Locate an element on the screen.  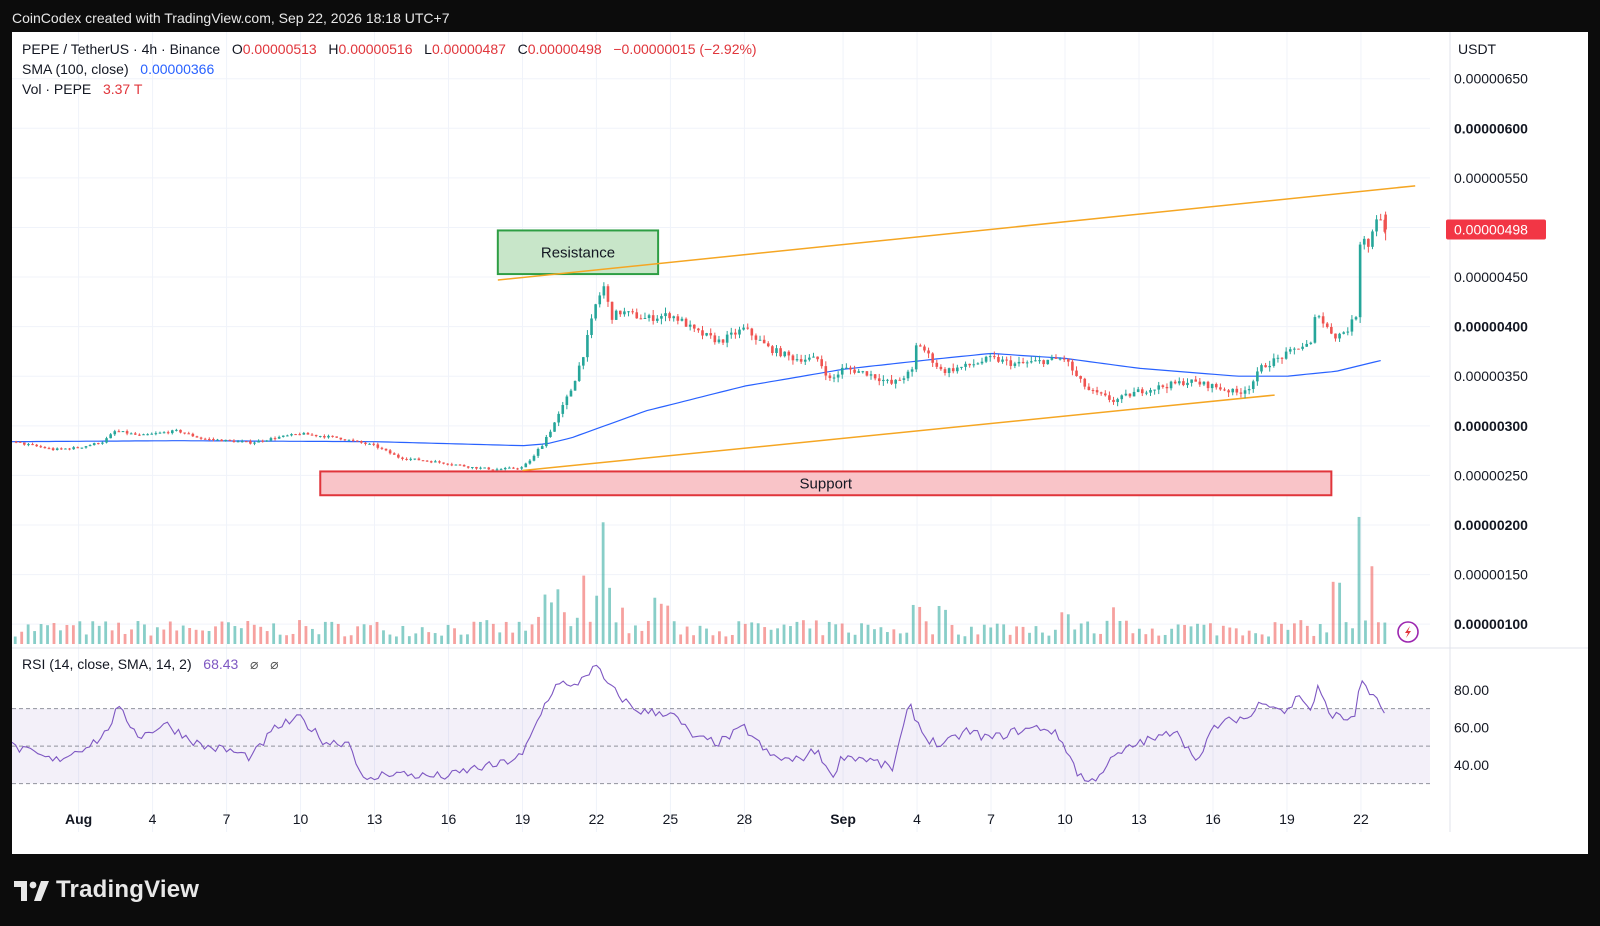
legend-rsi-label: RSI (14, close, SMA, 14, 2) is located at coordinates (107, 664).